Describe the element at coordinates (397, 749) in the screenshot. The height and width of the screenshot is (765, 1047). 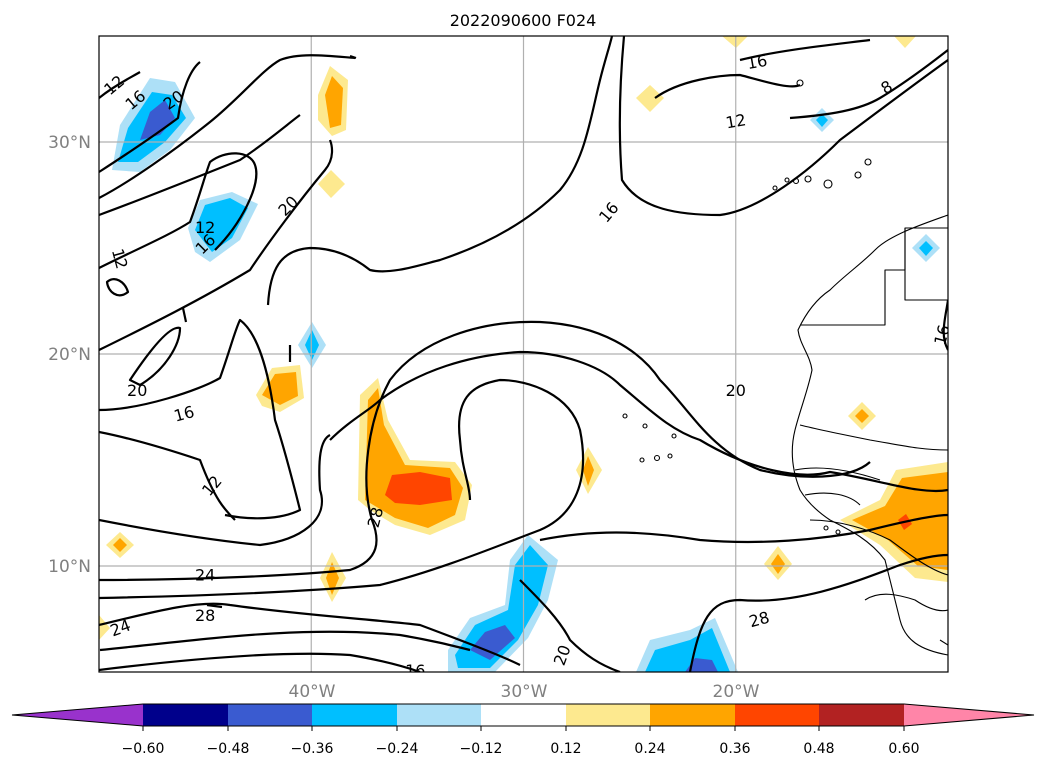
I see `colorbar-tick-label: −0.24` at that location.